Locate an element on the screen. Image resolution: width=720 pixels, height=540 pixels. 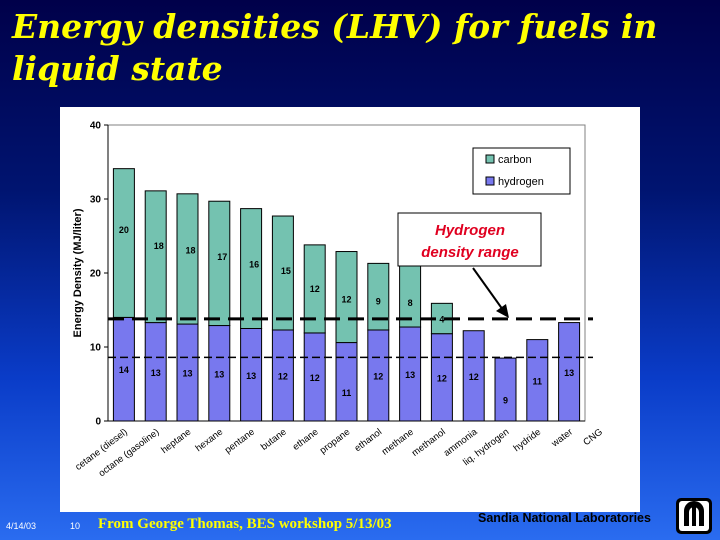
annotation-box is located at coordinates (469, 239).